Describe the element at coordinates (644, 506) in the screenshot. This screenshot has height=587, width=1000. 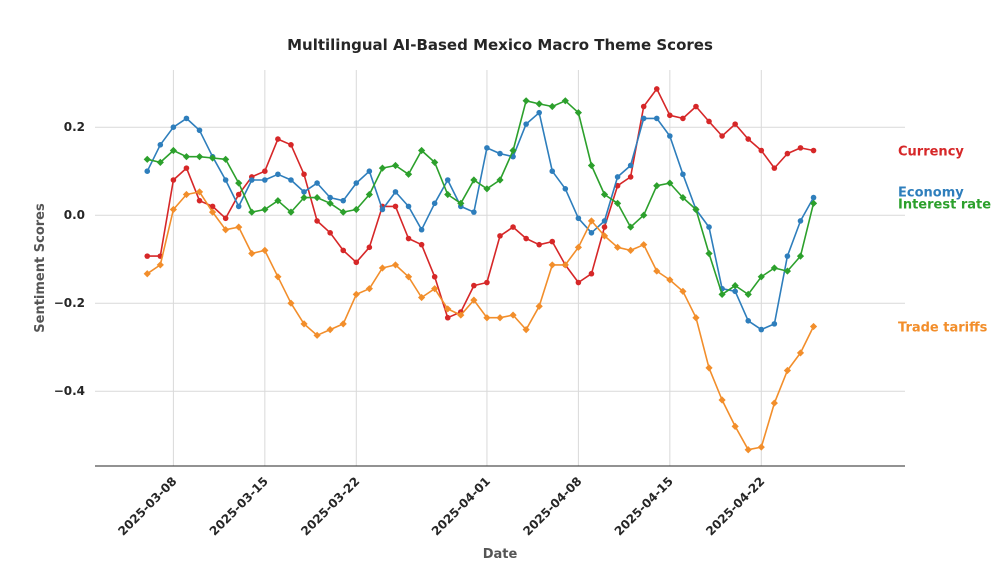
I see `x-tick-label: 2025-04-15` at that location.